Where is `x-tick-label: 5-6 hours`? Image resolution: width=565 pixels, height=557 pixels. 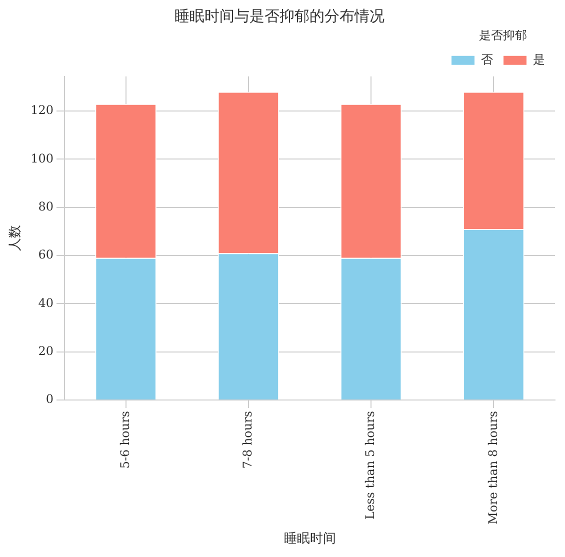 x-tick-label: 5-6 hours is located at coordinates (125, 439).